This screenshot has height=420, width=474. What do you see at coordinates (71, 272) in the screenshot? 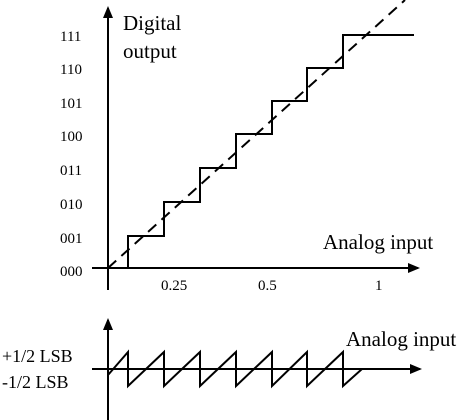
I see `code-label-000: 000` at bounding box center [71, 272].